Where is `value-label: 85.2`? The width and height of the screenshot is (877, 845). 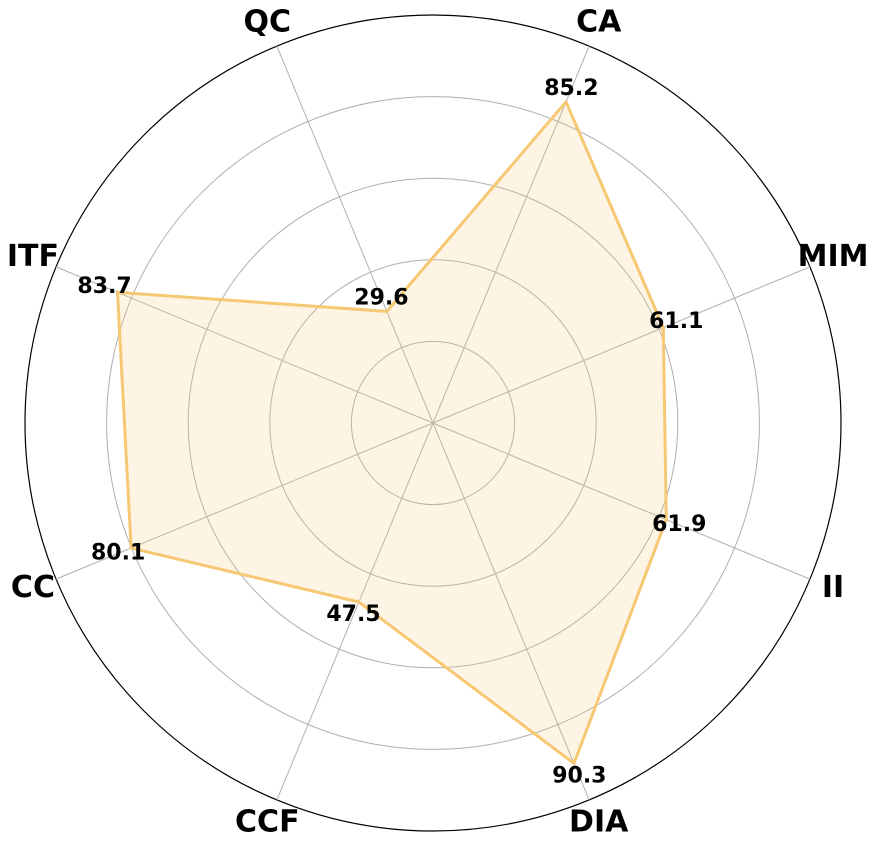
value-label: 85.2 is located at coordinates (571, 88).